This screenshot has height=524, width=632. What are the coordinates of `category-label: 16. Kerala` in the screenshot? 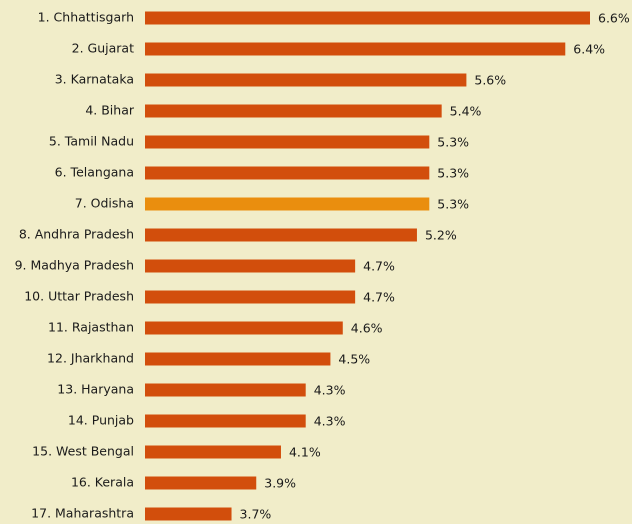 It's located at (102, 482).